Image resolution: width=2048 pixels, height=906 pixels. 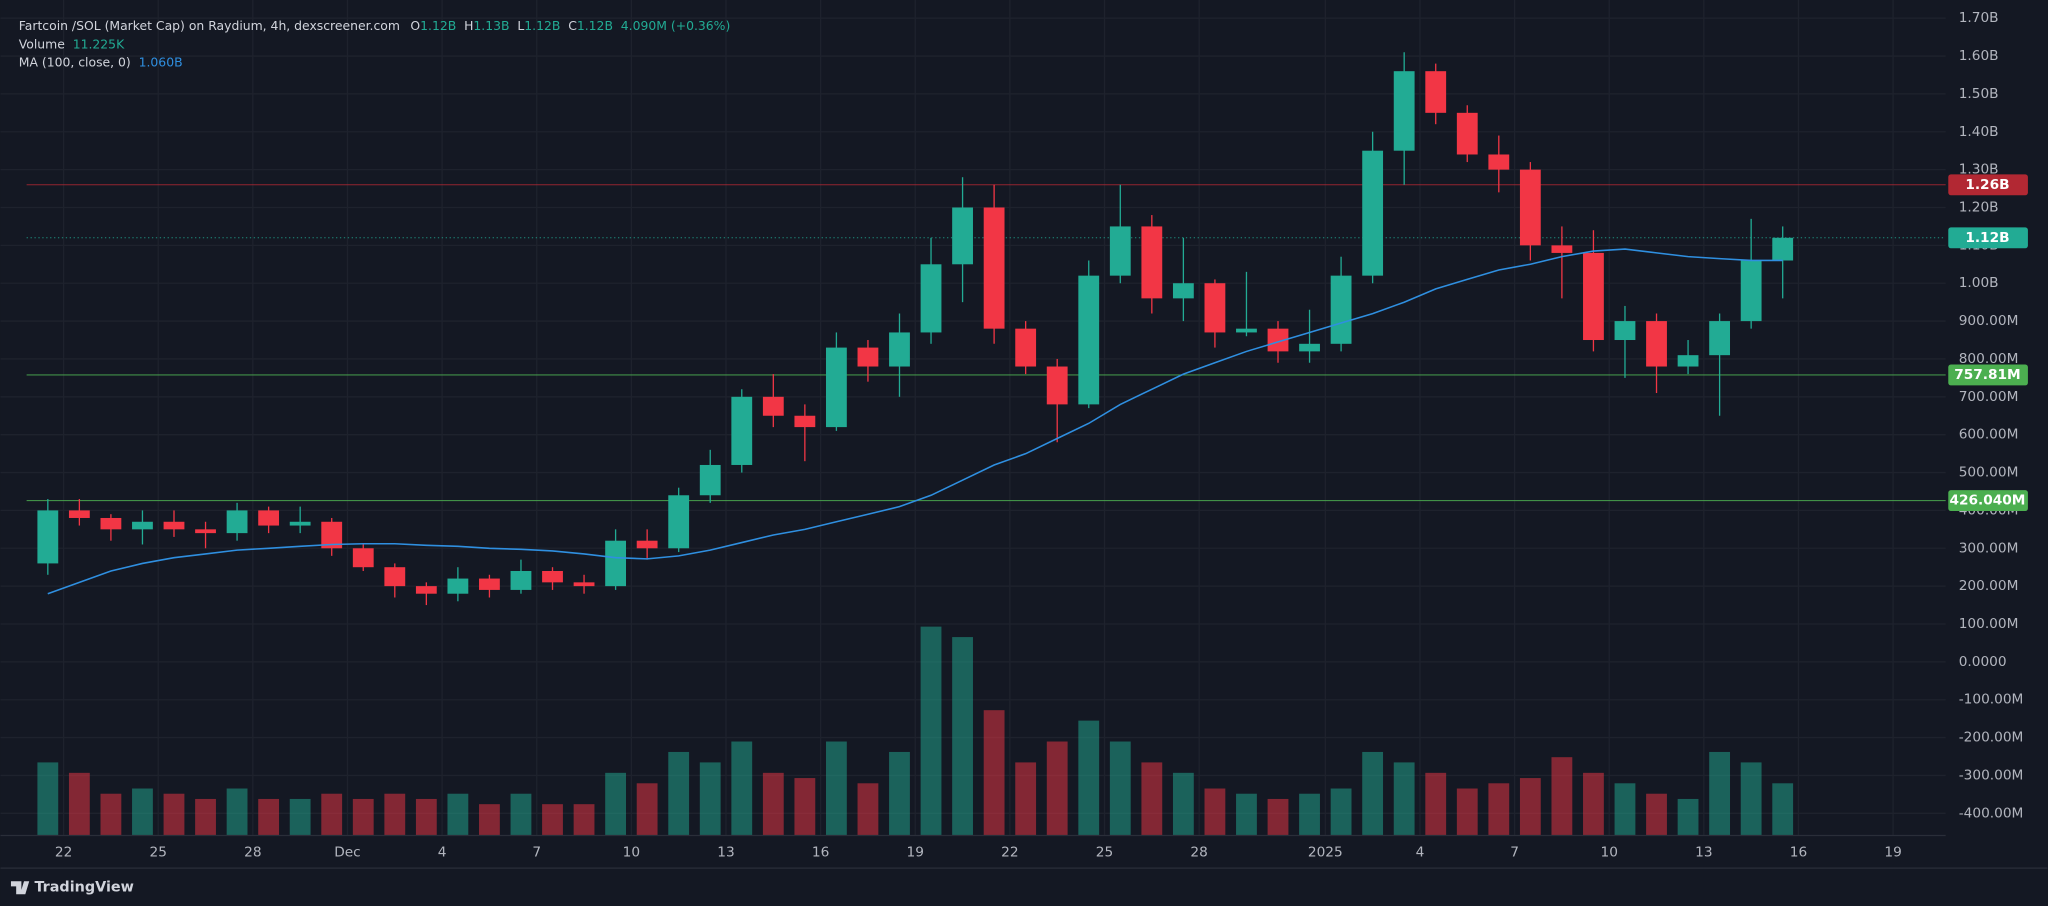 I want to click on y-tick-label: 1.20B, so click(x=1979, y=207).